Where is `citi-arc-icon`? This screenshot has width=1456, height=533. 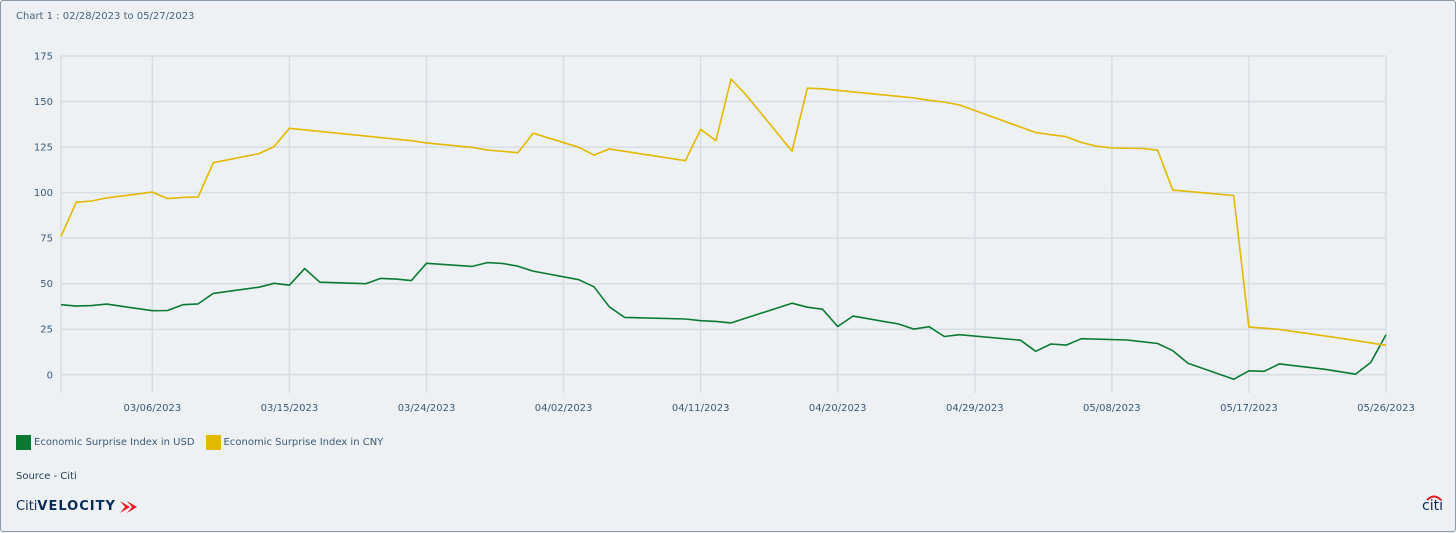 citi-arc-icon is located at coordinates (1434, 498).